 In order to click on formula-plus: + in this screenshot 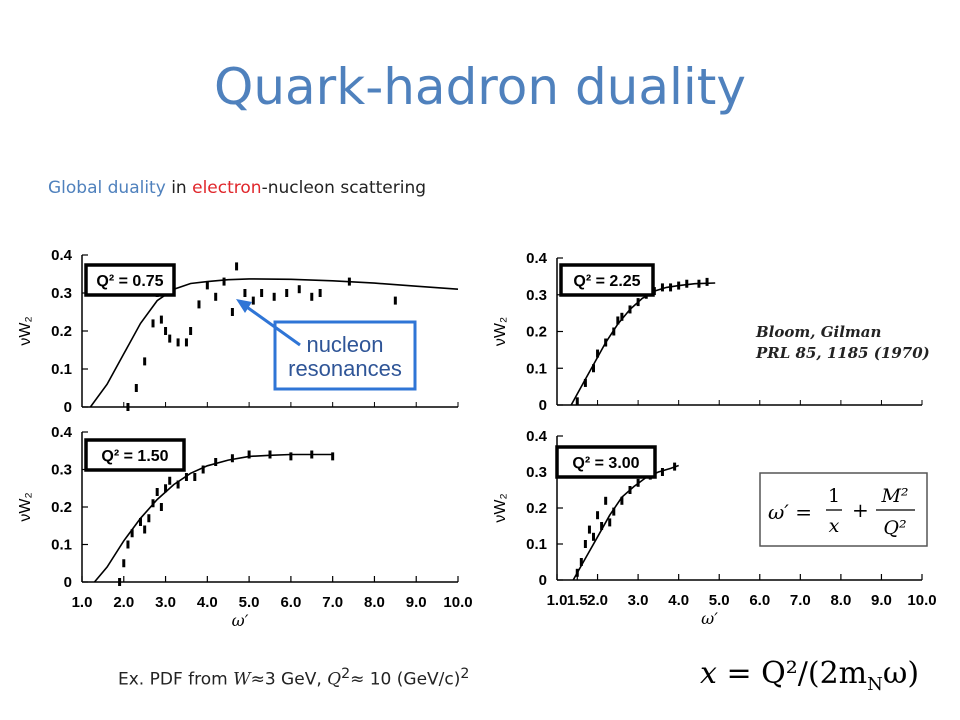, I will do `click(860, 510)`.